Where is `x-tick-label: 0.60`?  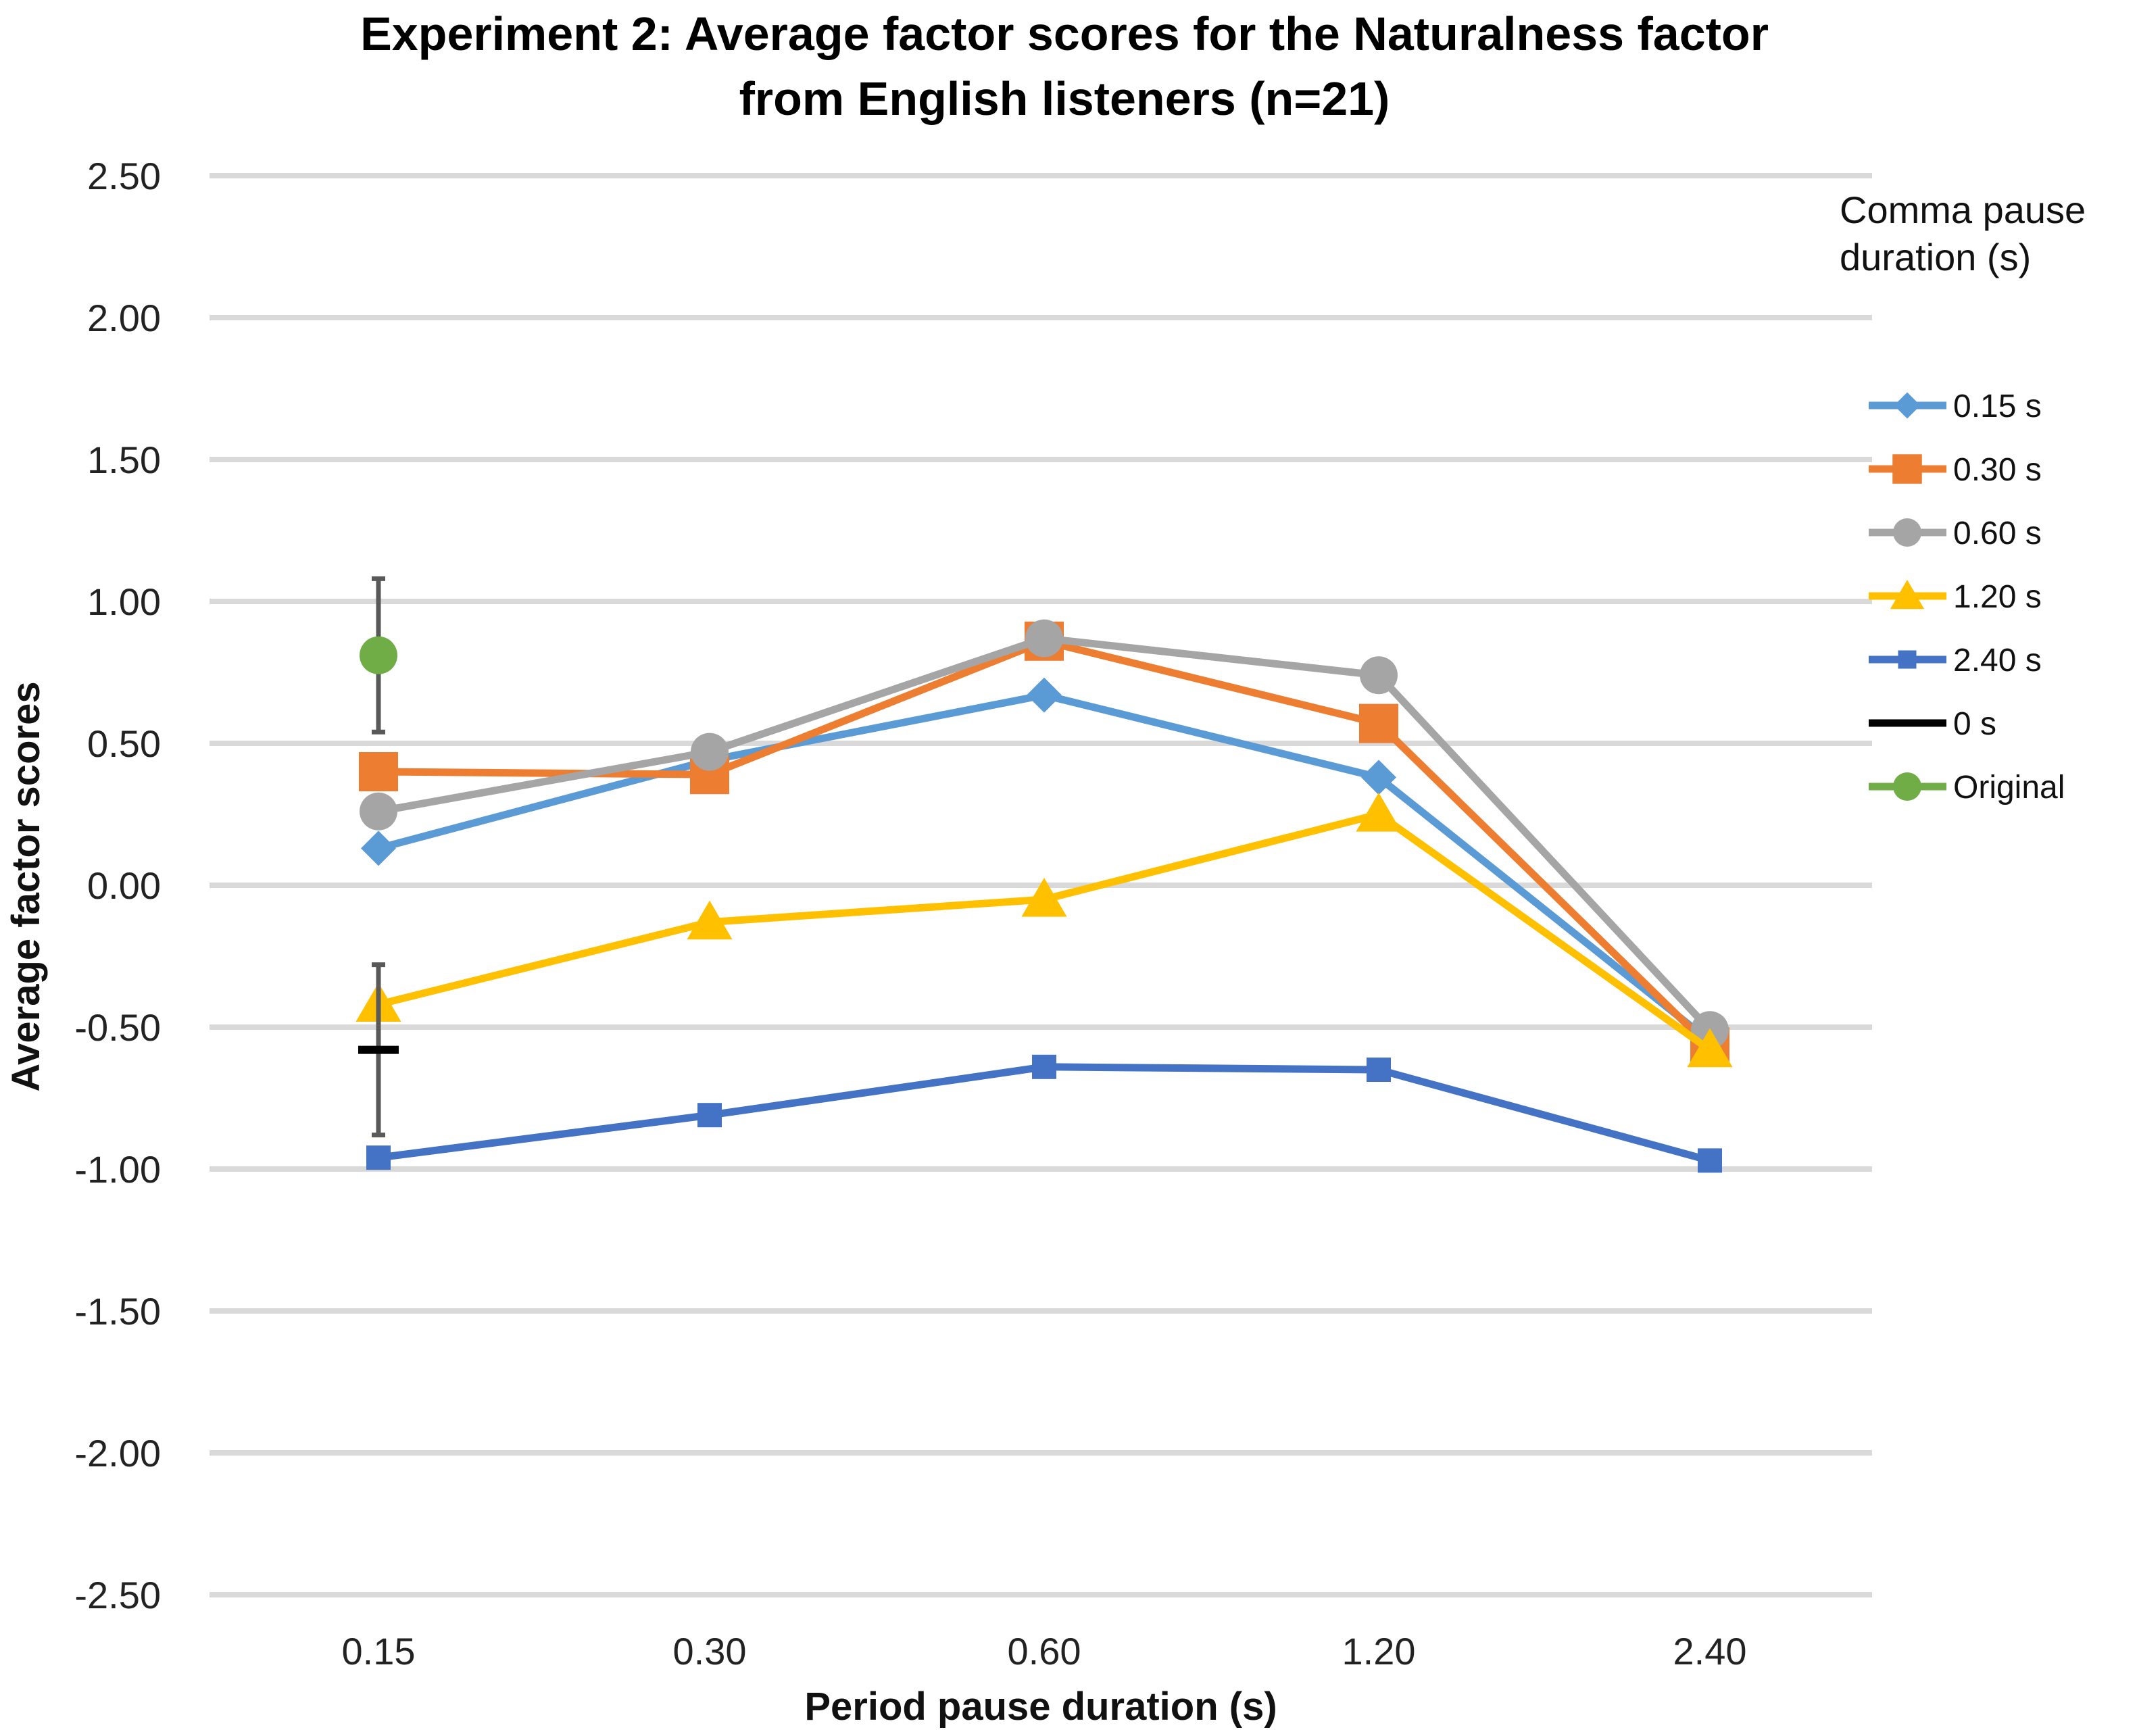
x-tick-label: 0.60 is located at coordinates (1044, 1651).